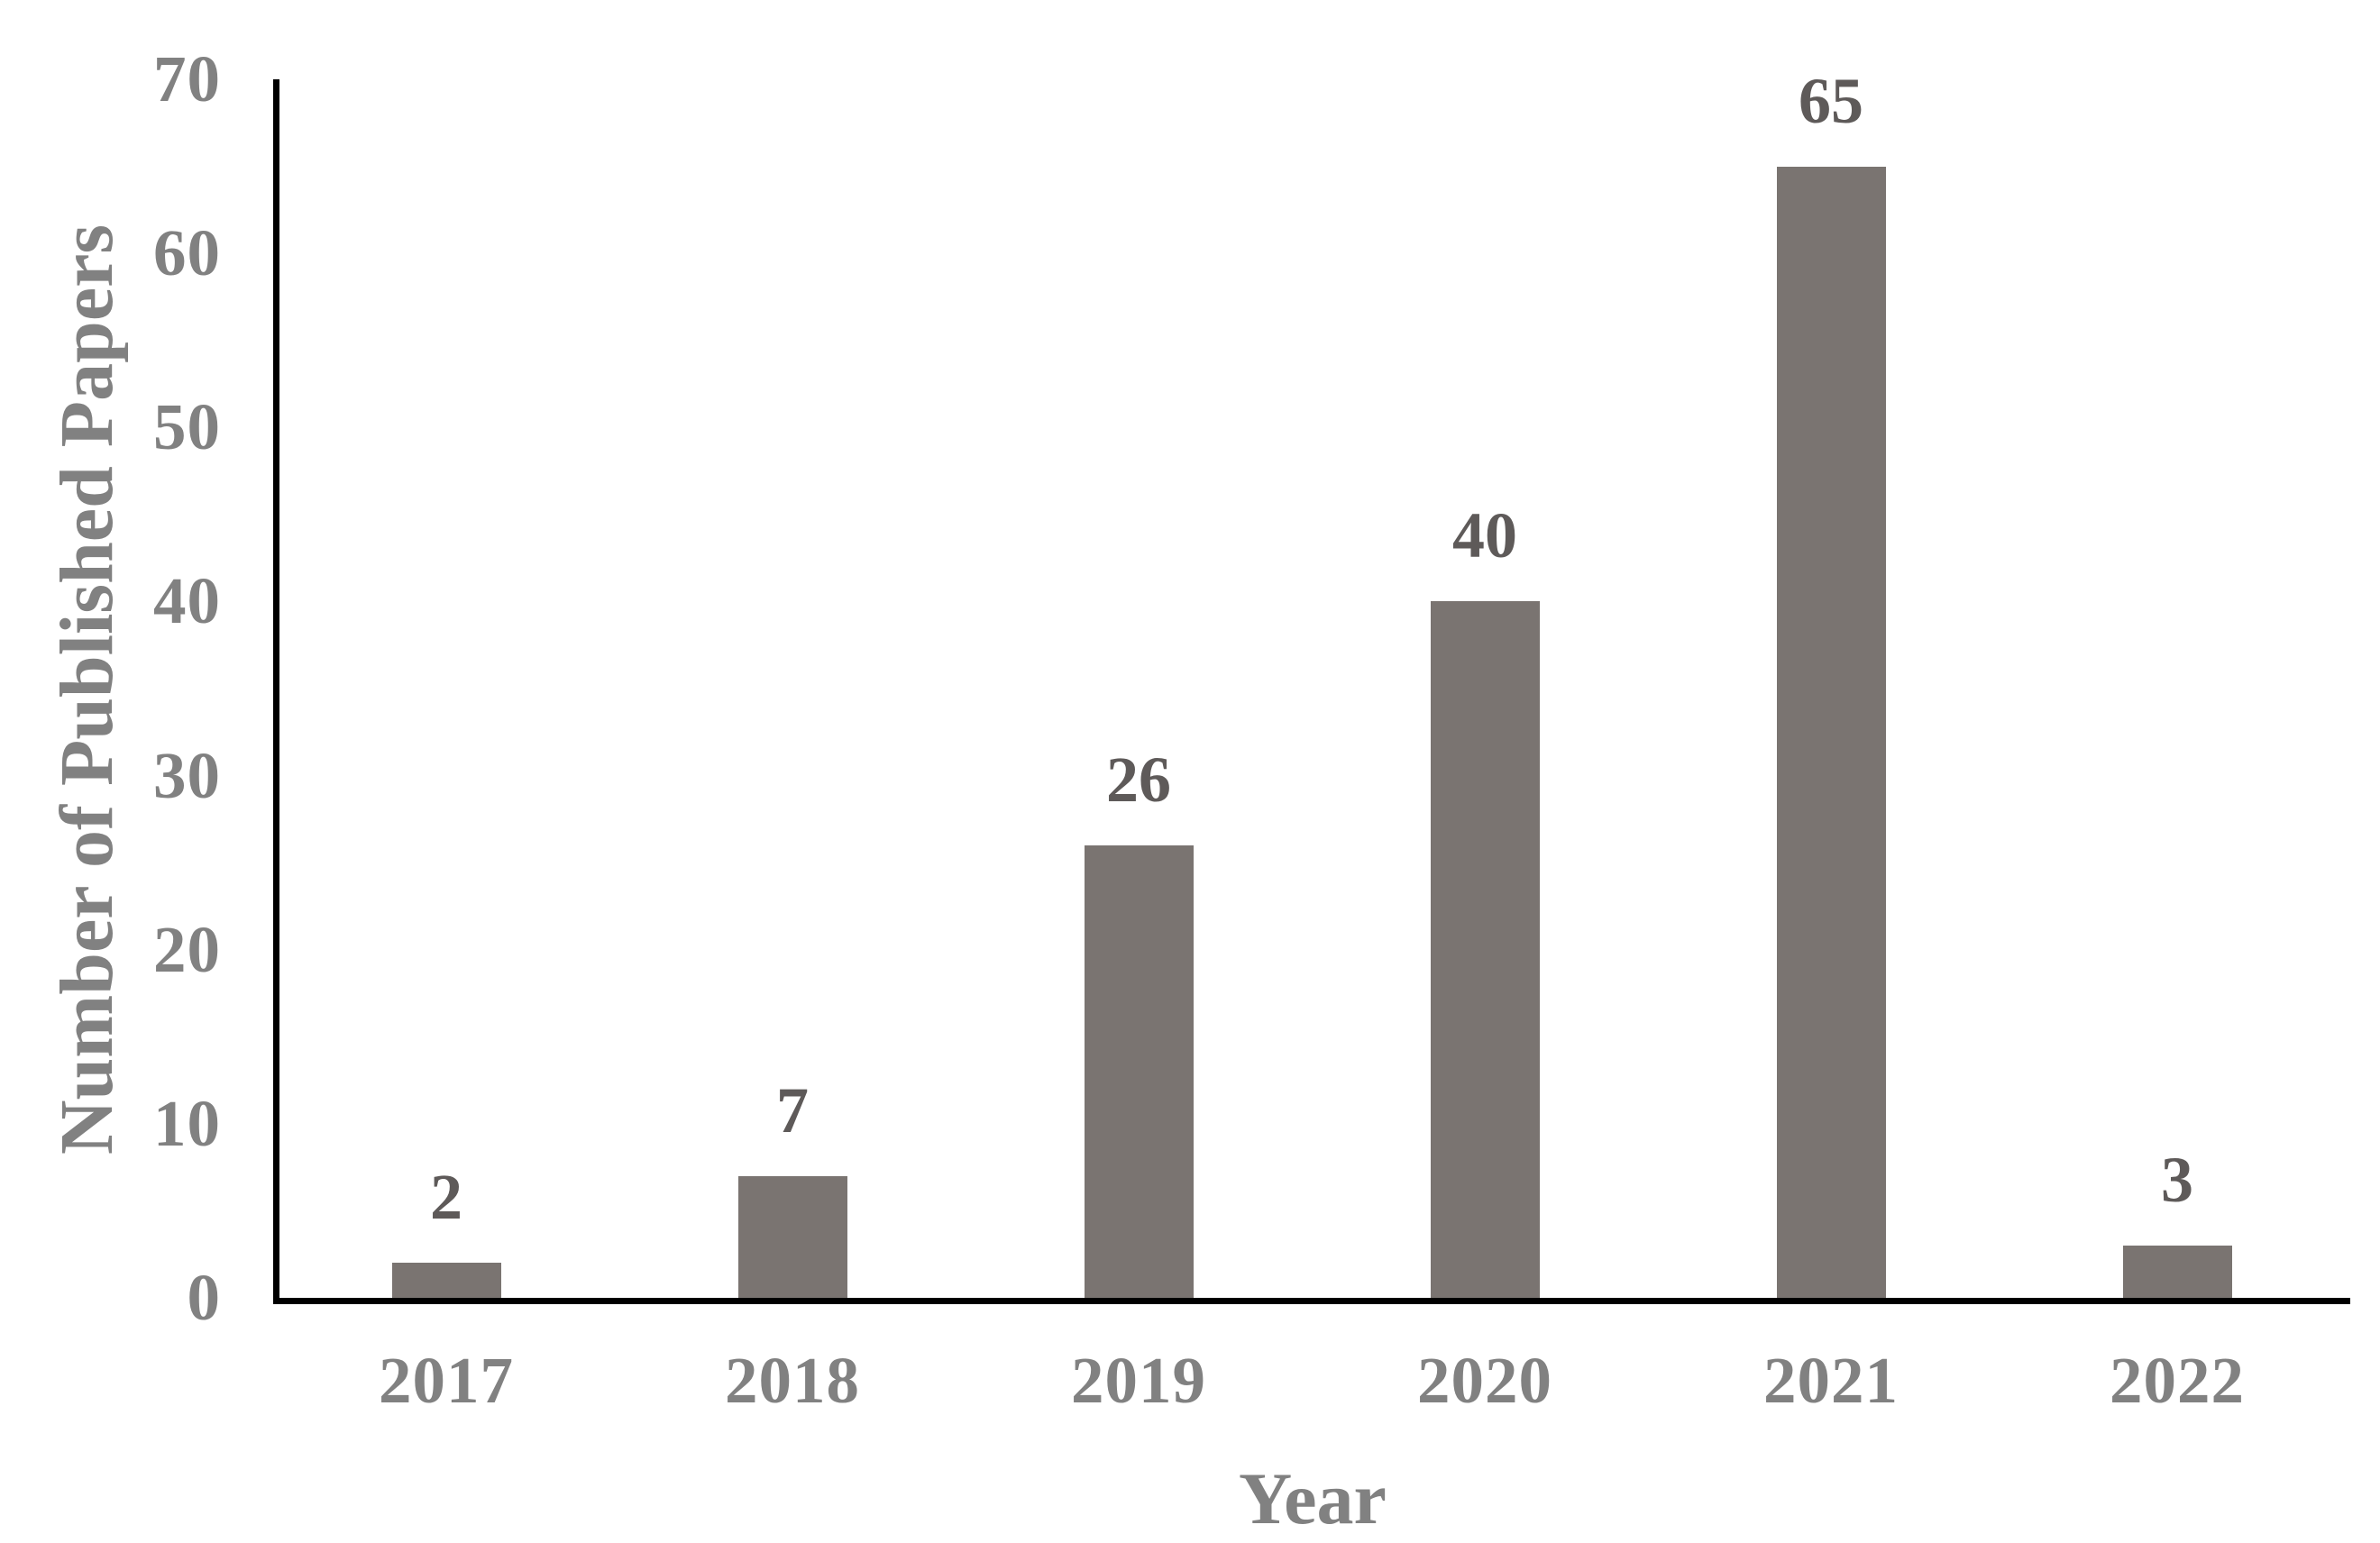 Image resolution: width=2380 pixels, height=1543 pixels. What do you see at coordinates (1831, 100) in the screenshot?
I see `bar-value-label: 65` at bounding box center [1831, 100].